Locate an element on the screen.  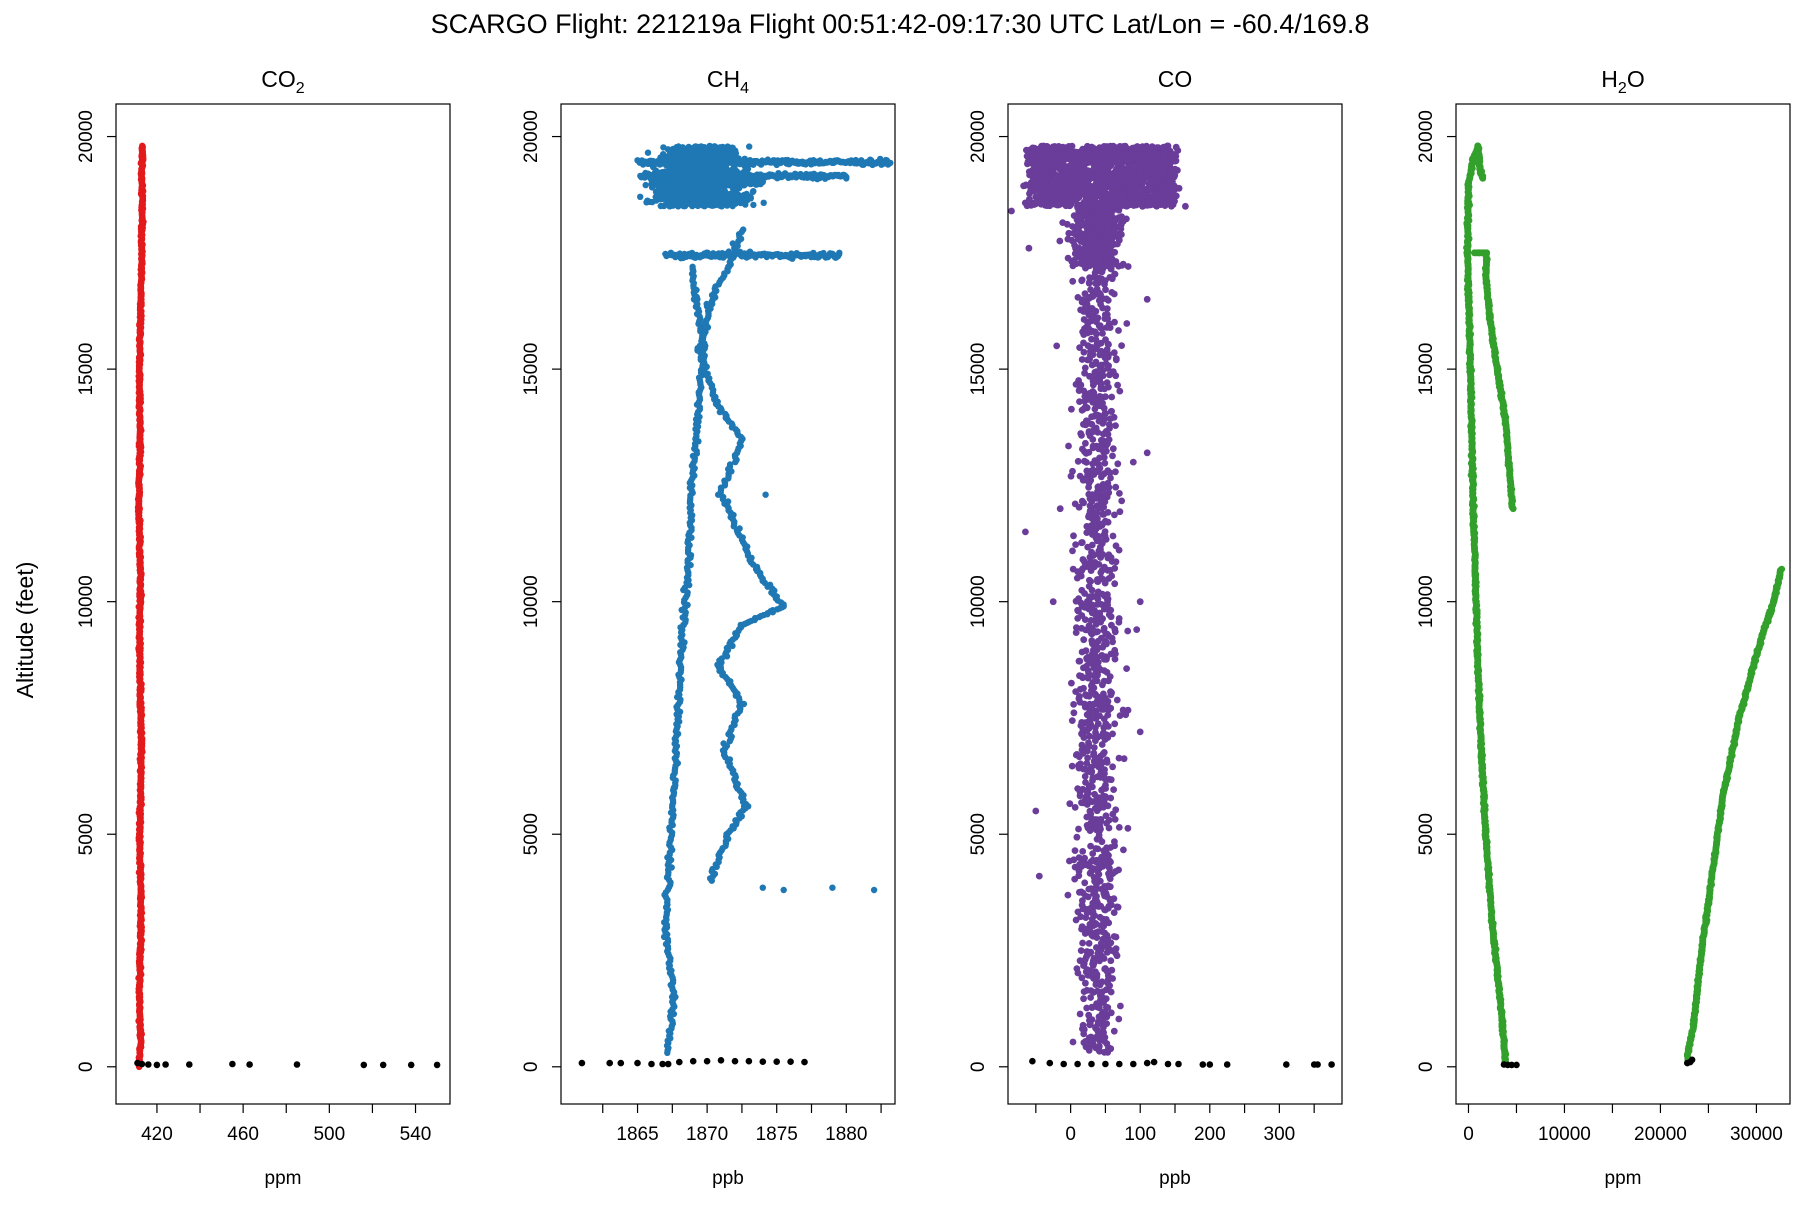
series-points-co is located at coordinates (1098, 599).